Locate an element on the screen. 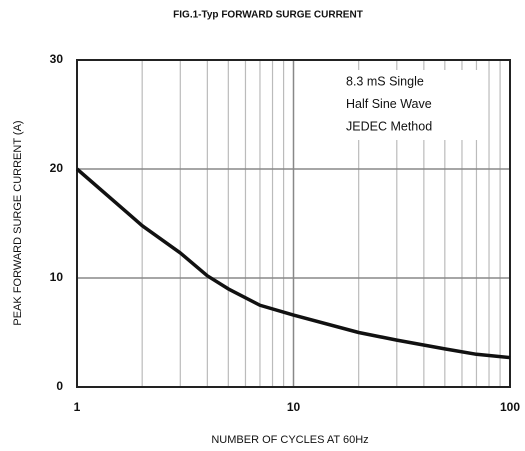 The height and width of the screenshot is (451, 525). y-tick-label: 10 is located at coordinates (57, 277).